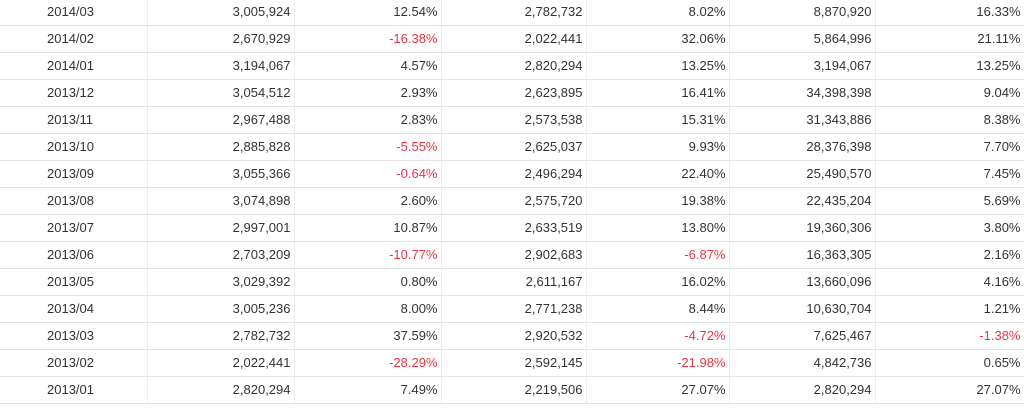  I want to click on cell-percent-1: 8.00%, so click(368, 309).